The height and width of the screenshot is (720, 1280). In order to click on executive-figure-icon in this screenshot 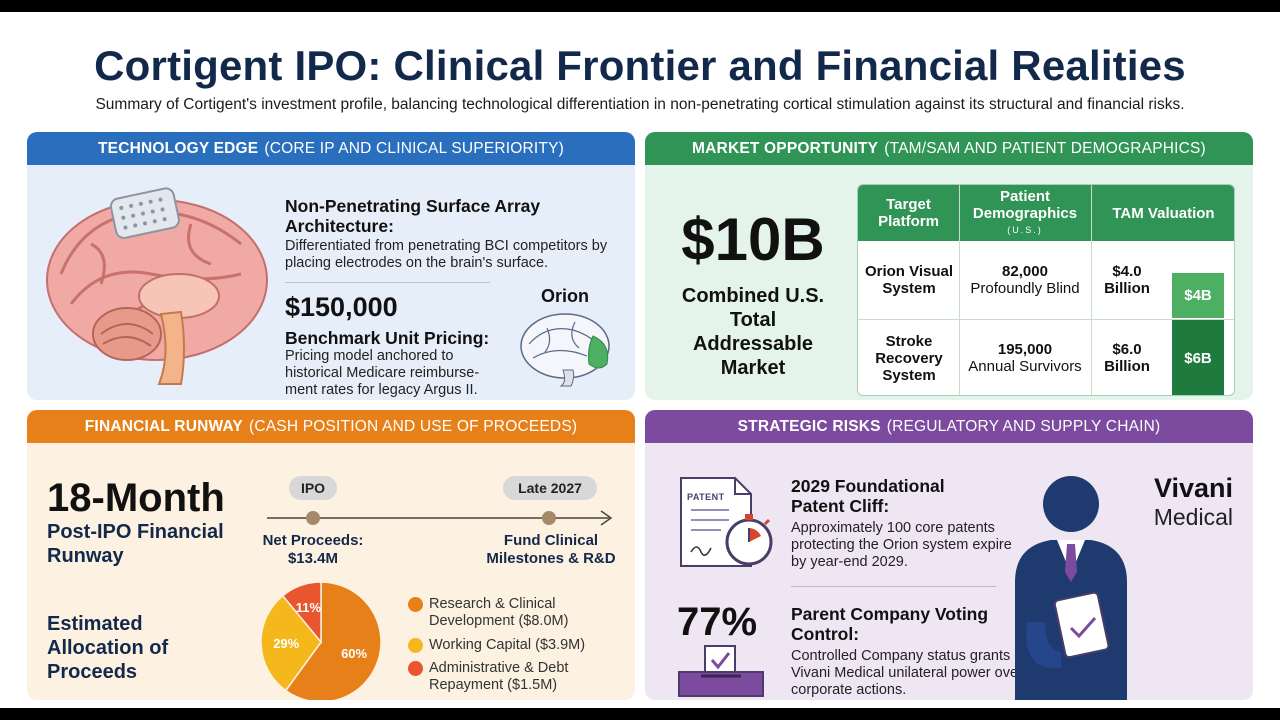, I will do `click(1071, 588)`.